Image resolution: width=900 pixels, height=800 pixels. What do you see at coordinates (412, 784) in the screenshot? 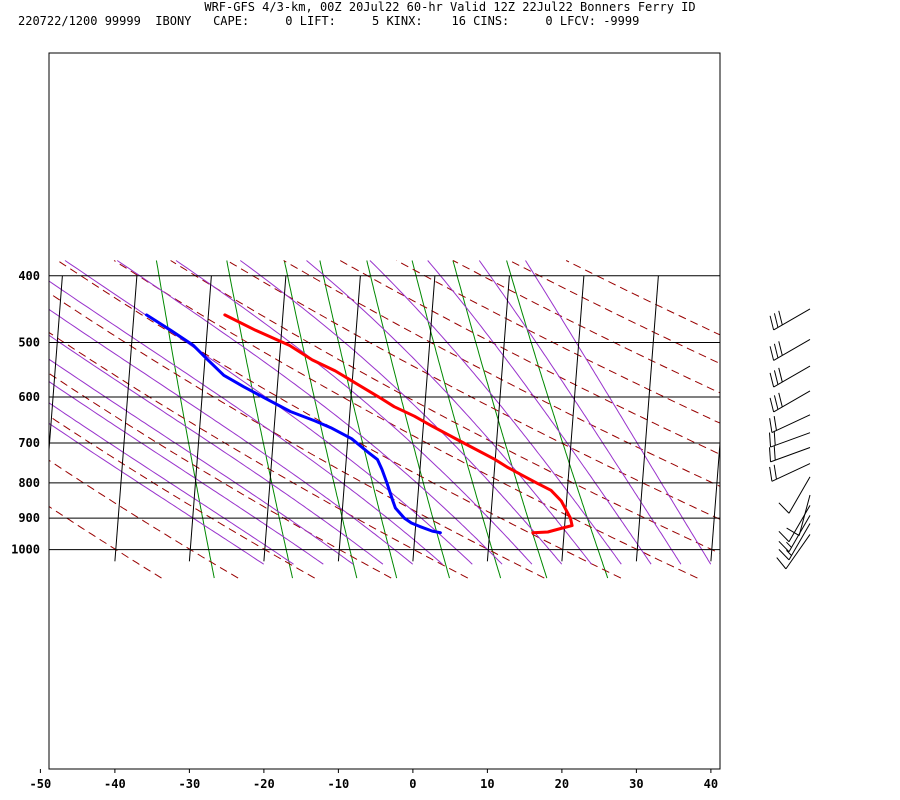
I see `x-tick-label: 0` at bounding box center [412, 784].